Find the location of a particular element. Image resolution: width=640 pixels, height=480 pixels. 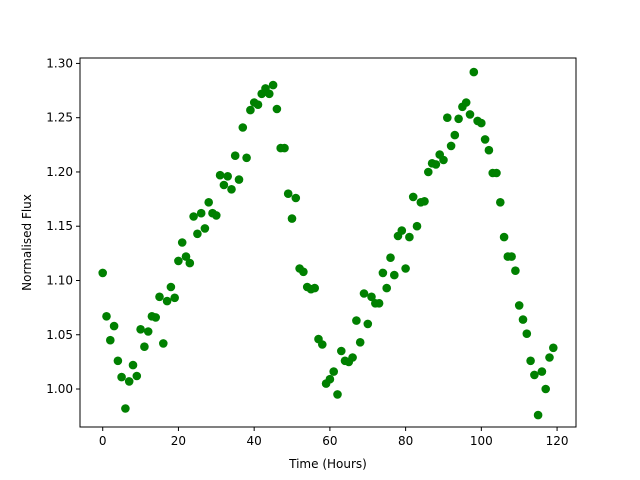

y-tick-label: 1.25 is located at coordinates (59, 118).